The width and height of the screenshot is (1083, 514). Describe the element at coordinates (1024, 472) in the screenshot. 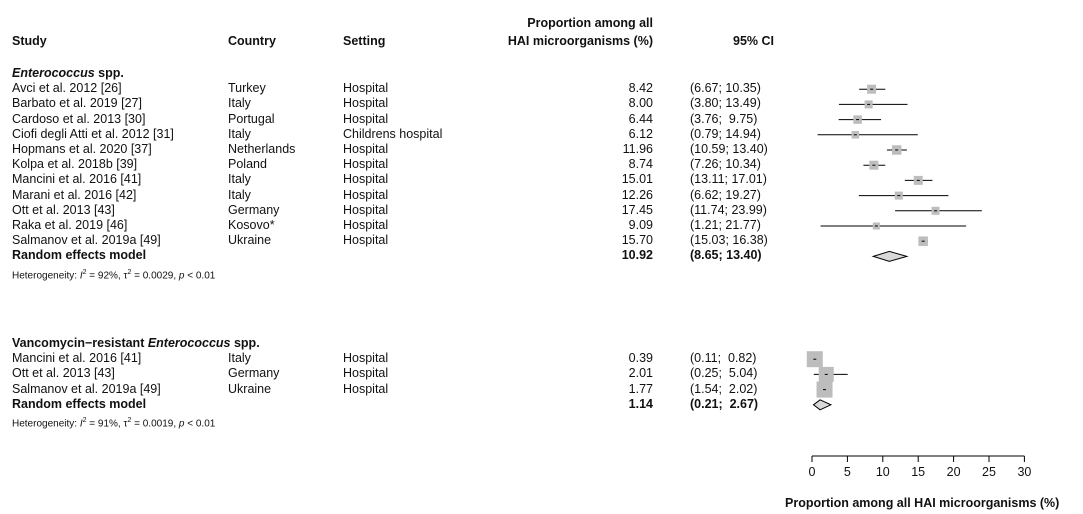

I see `x-tick-label: 30` at that location.